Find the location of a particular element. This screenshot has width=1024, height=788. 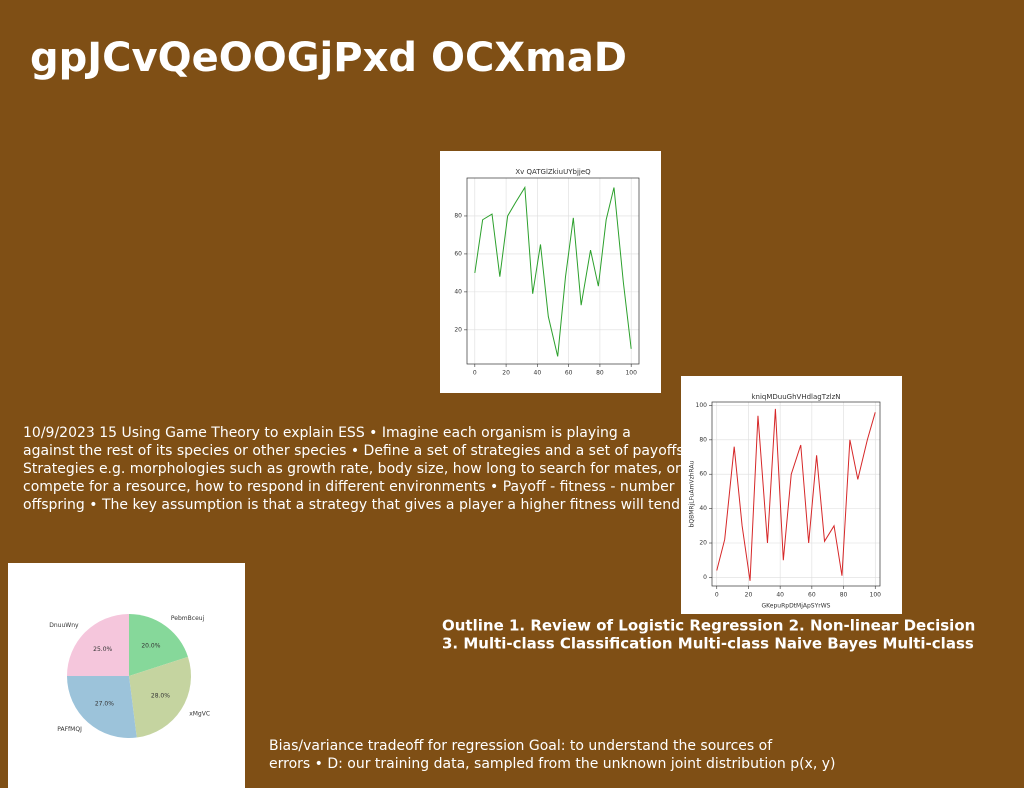

slice-label: PebmBceuj is located at coordinates (188, 618).